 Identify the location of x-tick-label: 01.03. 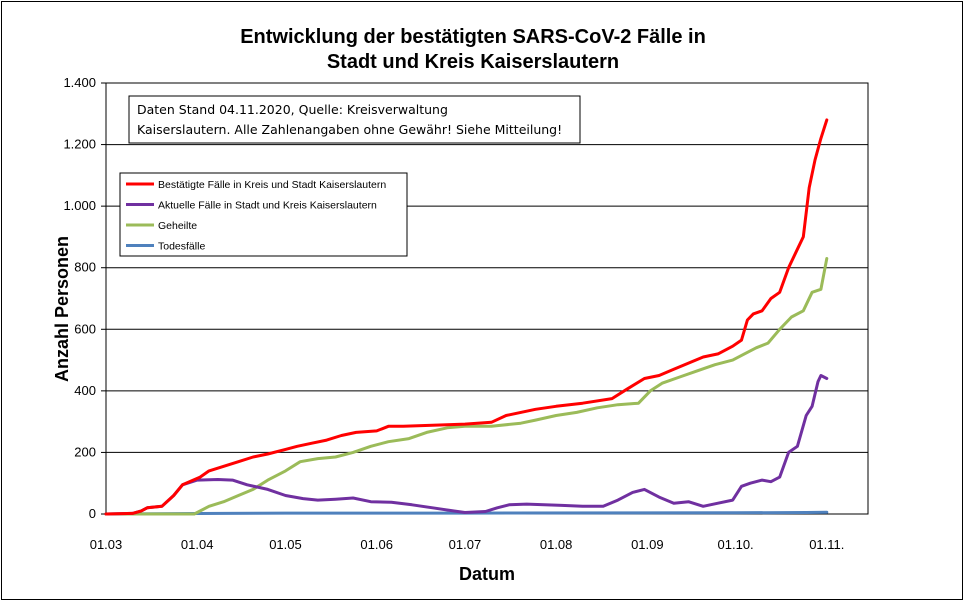
(106, 544).